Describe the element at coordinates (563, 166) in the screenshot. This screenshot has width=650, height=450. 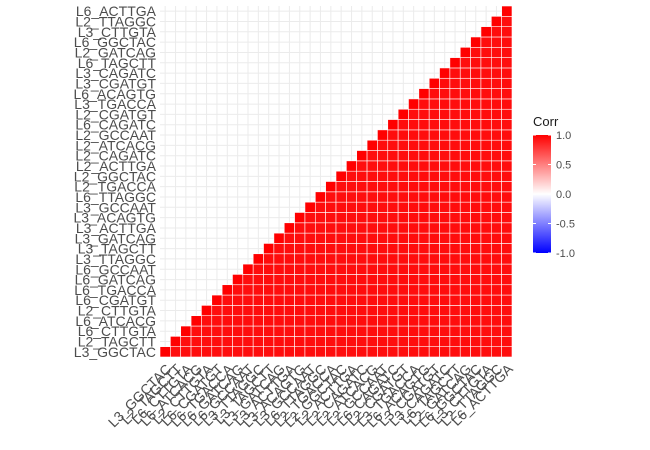
I see `legend-tick-label: 0.5` at that location.